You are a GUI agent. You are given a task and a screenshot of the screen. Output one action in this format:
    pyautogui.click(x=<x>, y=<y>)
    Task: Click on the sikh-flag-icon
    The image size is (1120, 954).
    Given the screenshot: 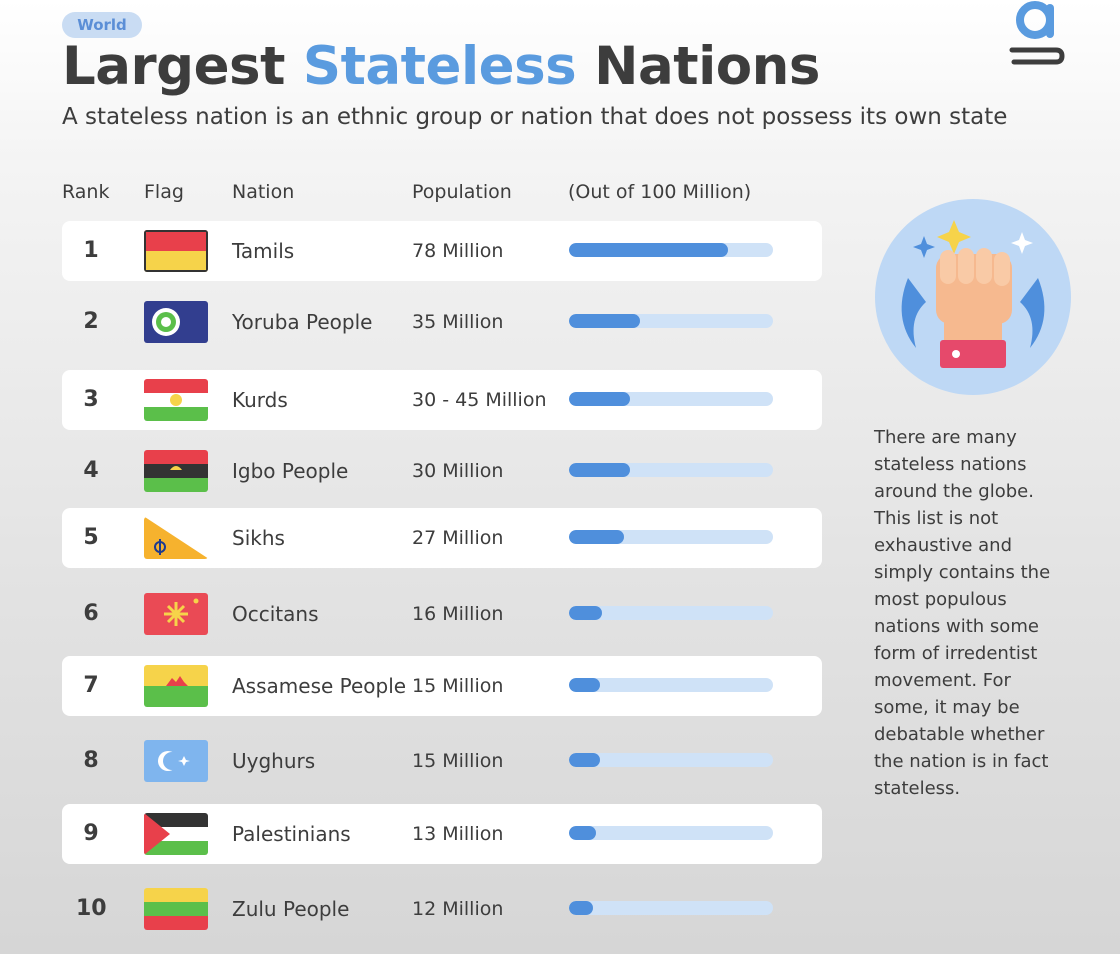 What is the action you would take?
    pyautogui.click(x=176, y=538)
    